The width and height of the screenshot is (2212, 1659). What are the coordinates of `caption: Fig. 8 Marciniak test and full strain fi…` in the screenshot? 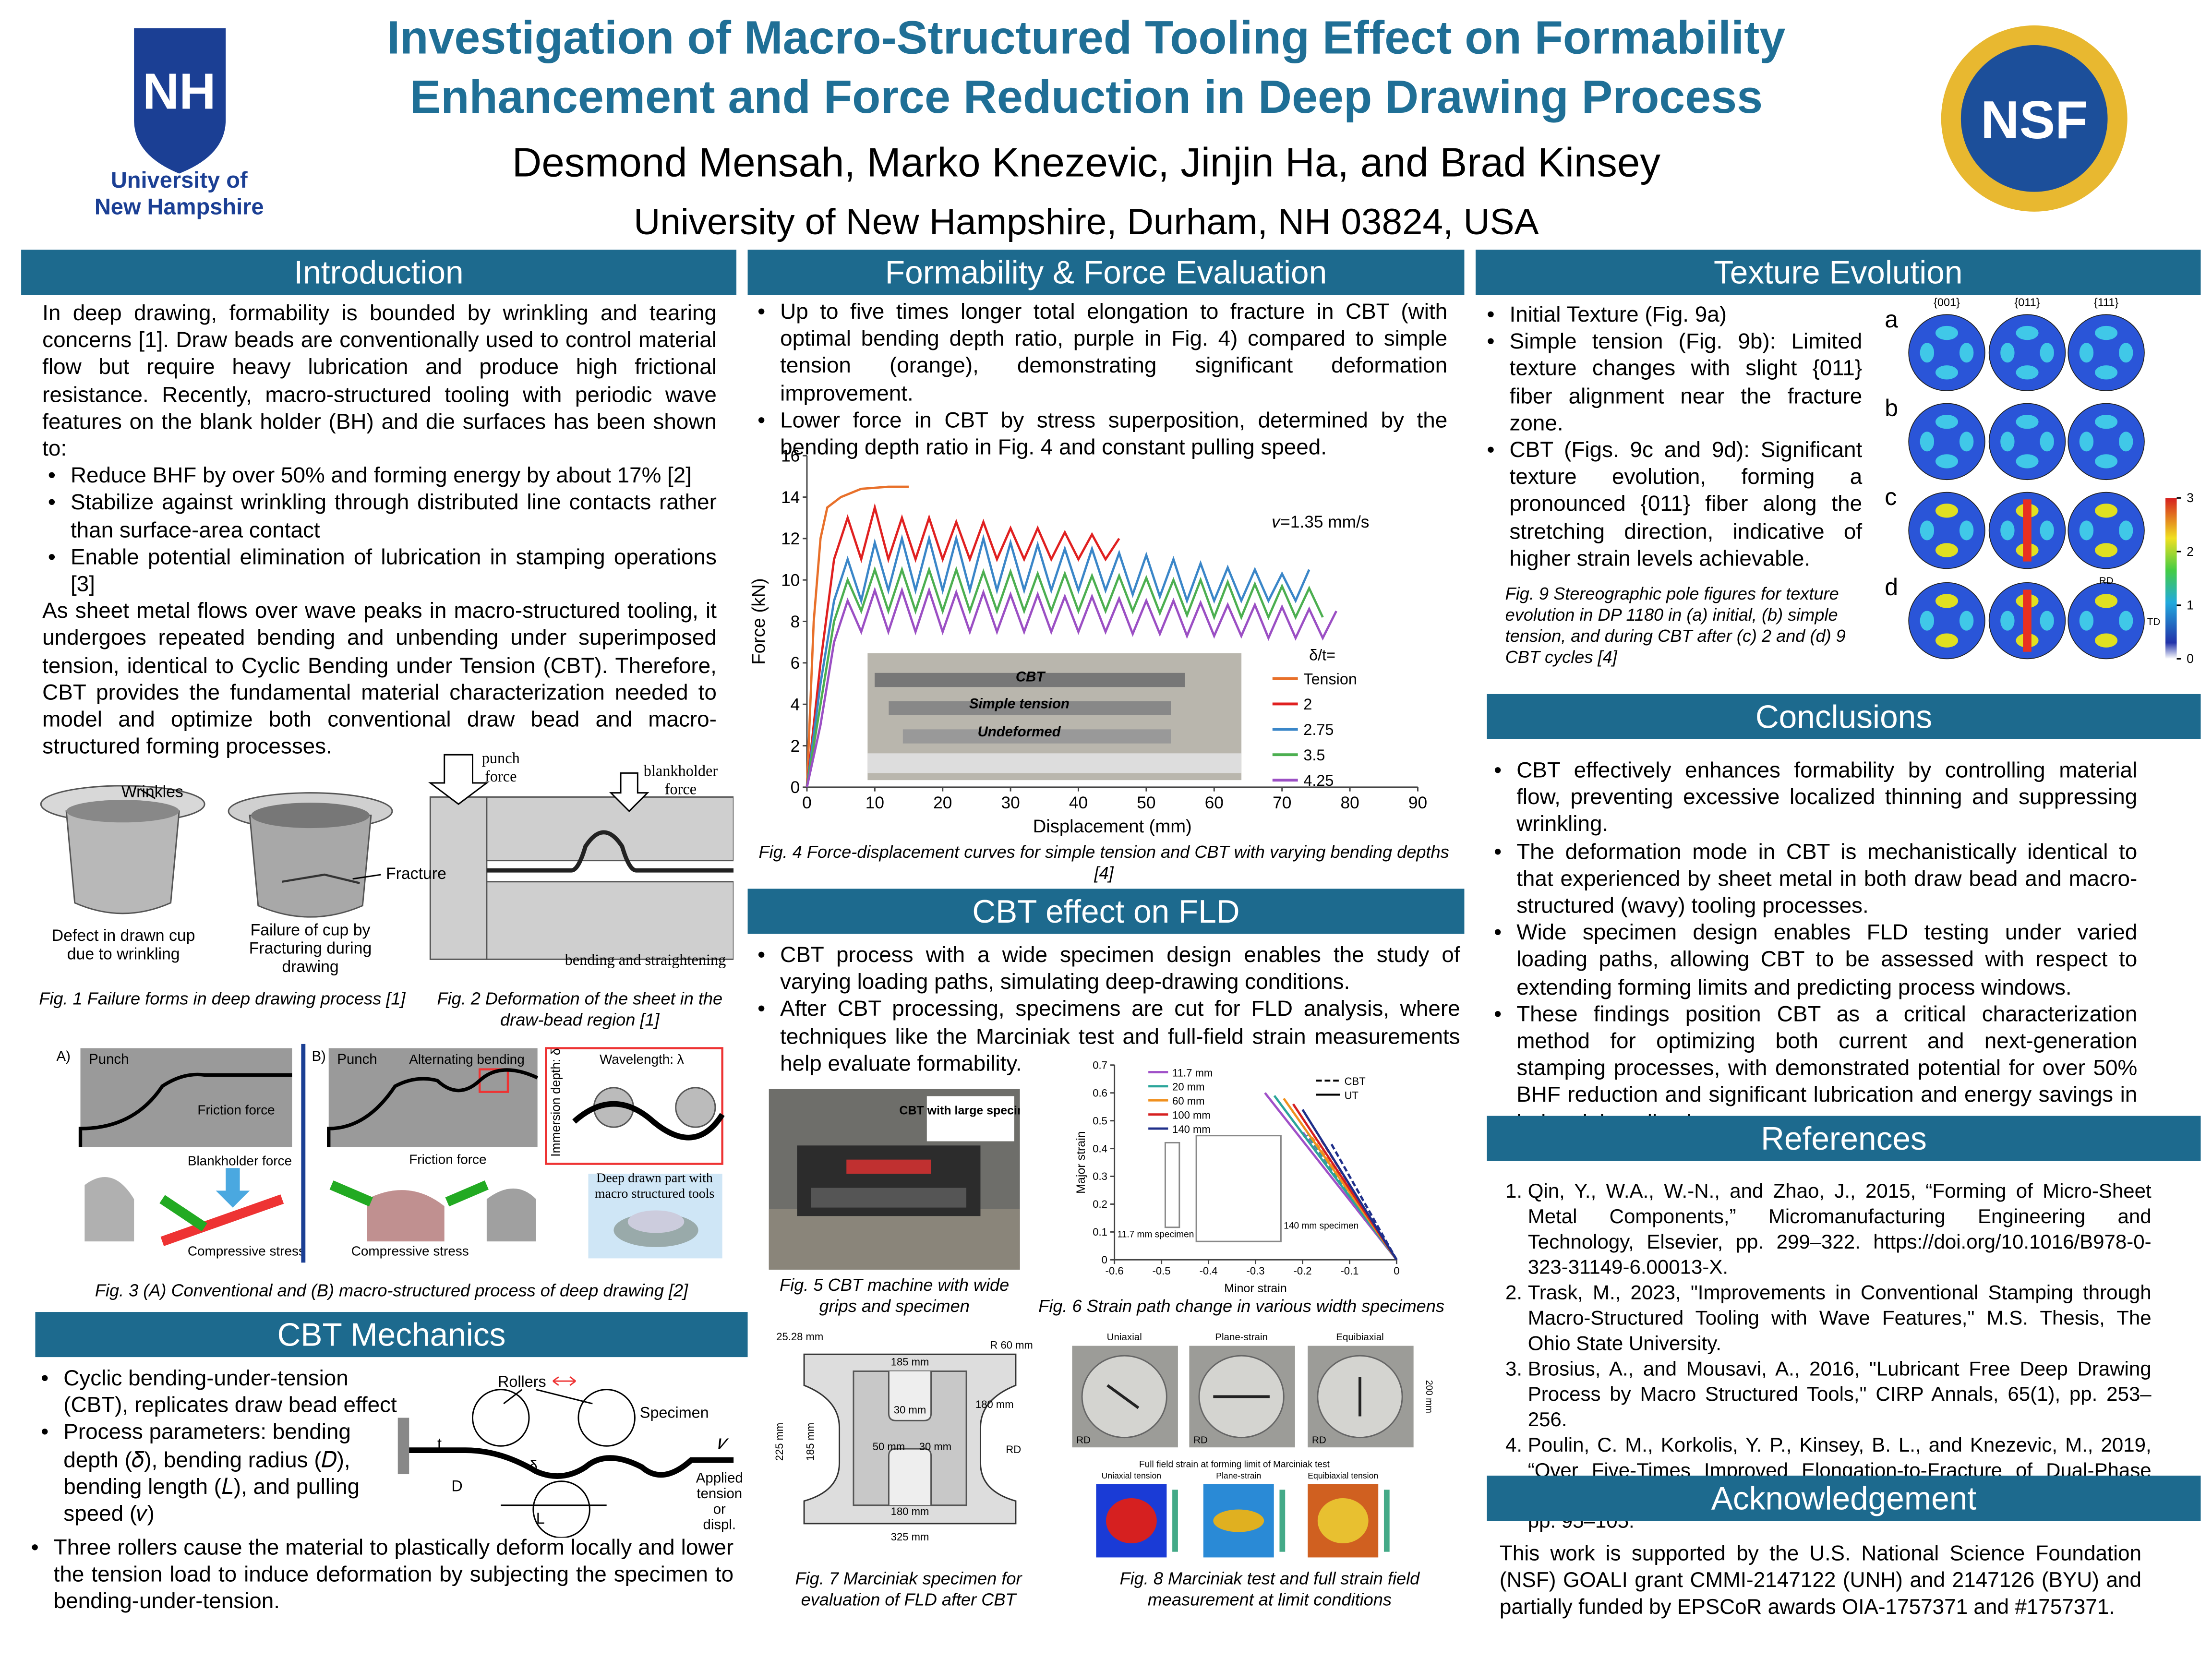 It's located at (1269, 1589).